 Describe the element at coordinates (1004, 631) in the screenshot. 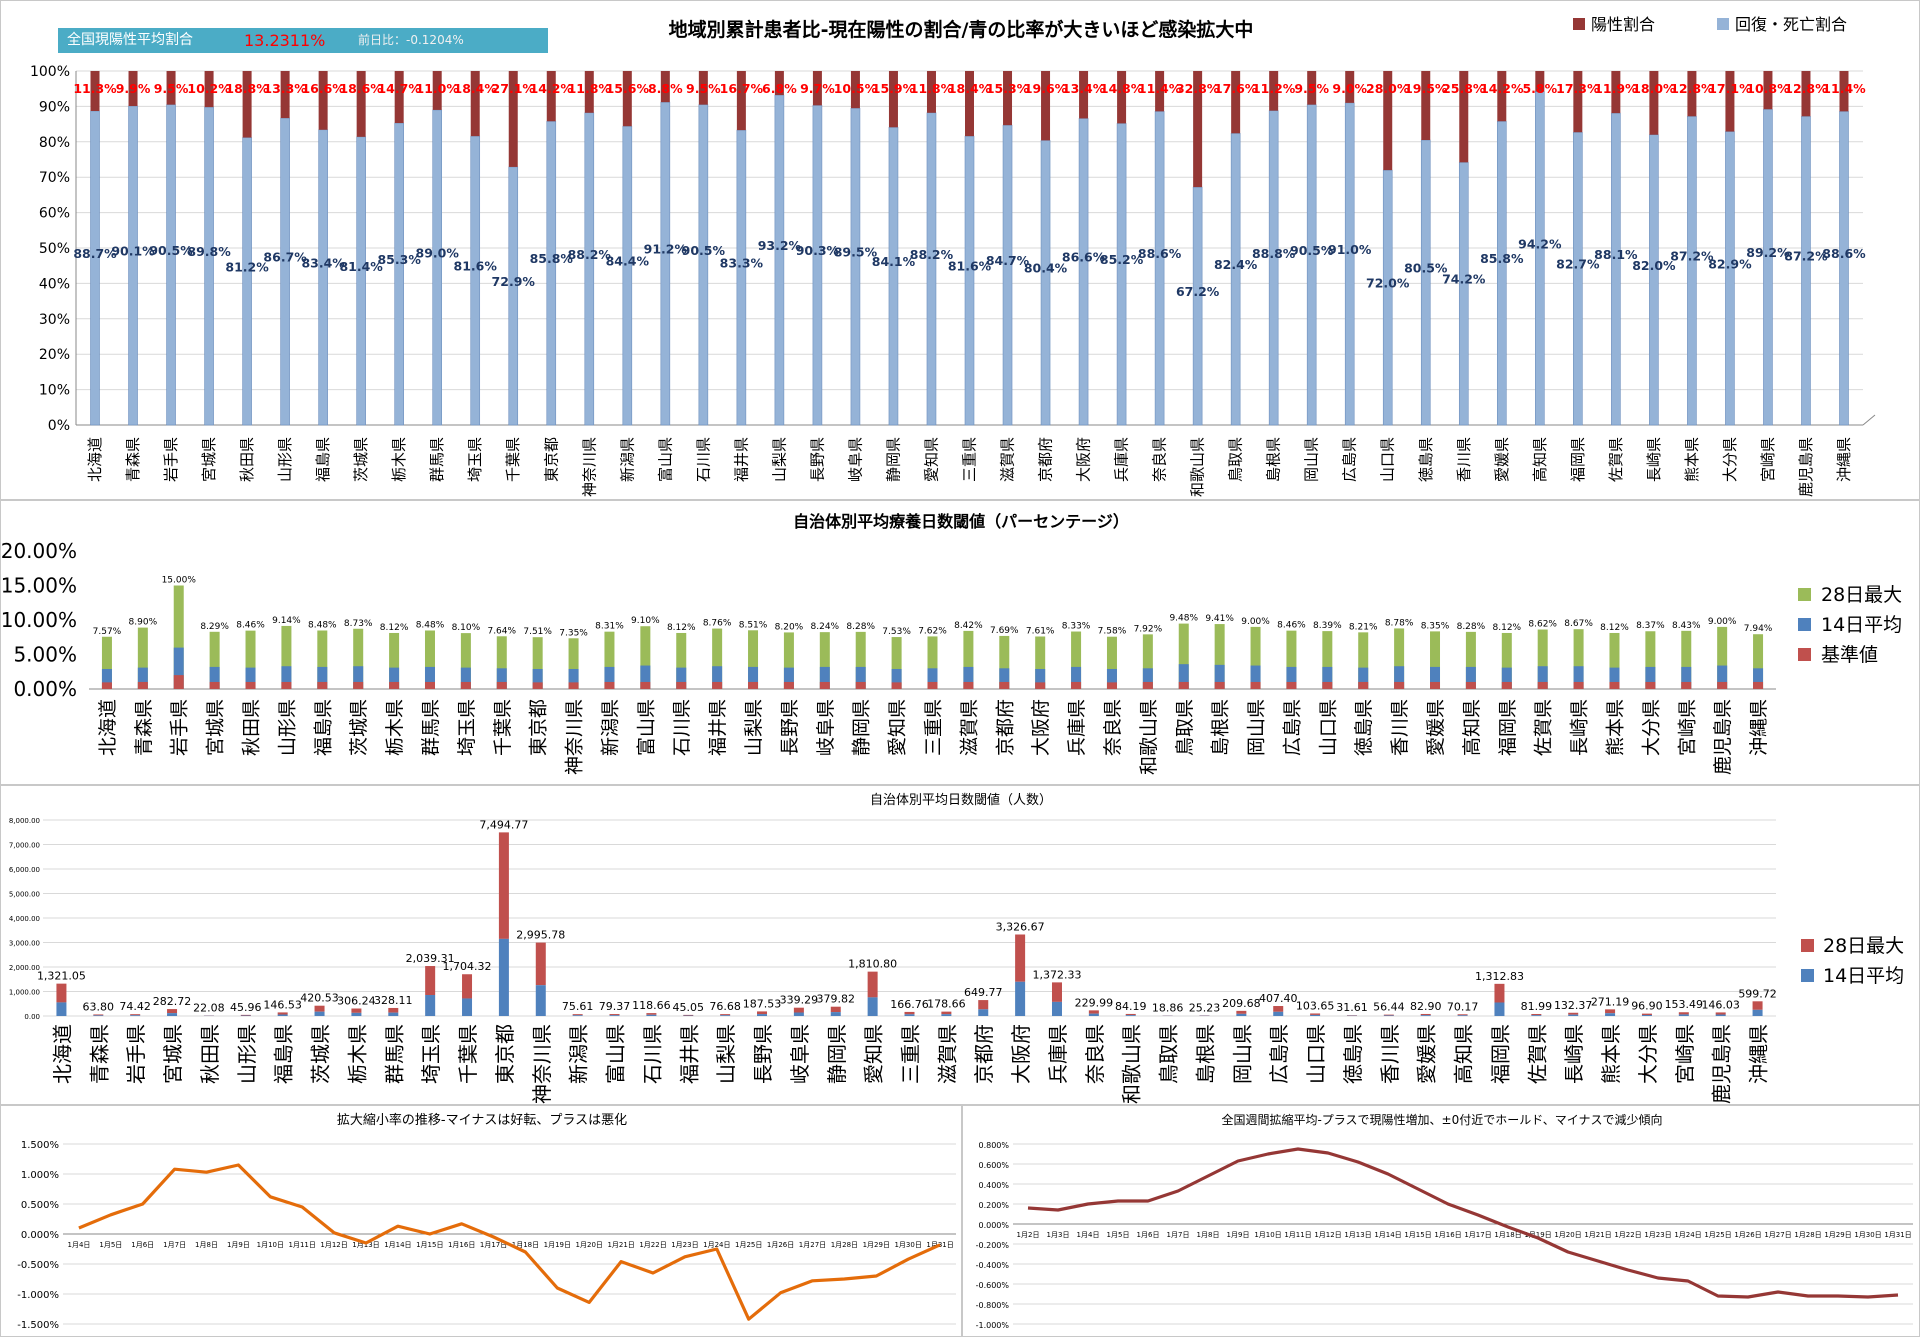

I see `data-label-max28: 7.69%` at that location.